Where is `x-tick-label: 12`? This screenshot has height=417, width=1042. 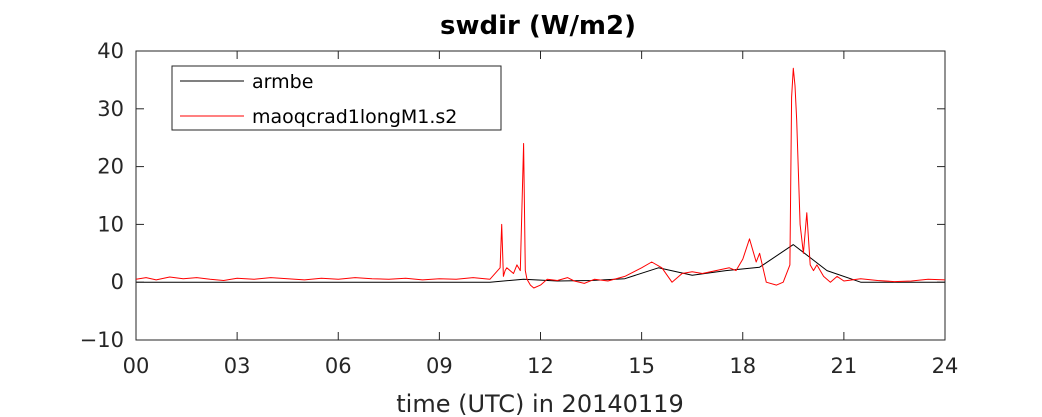 x-tick-label: 12 is located at coordinates (540, 366).